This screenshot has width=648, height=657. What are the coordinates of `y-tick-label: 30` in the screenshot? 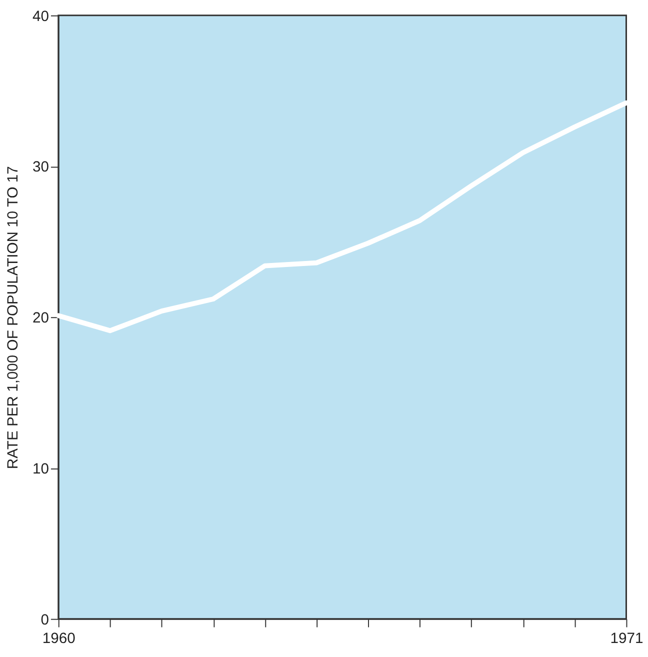 It's located at (40, 168).